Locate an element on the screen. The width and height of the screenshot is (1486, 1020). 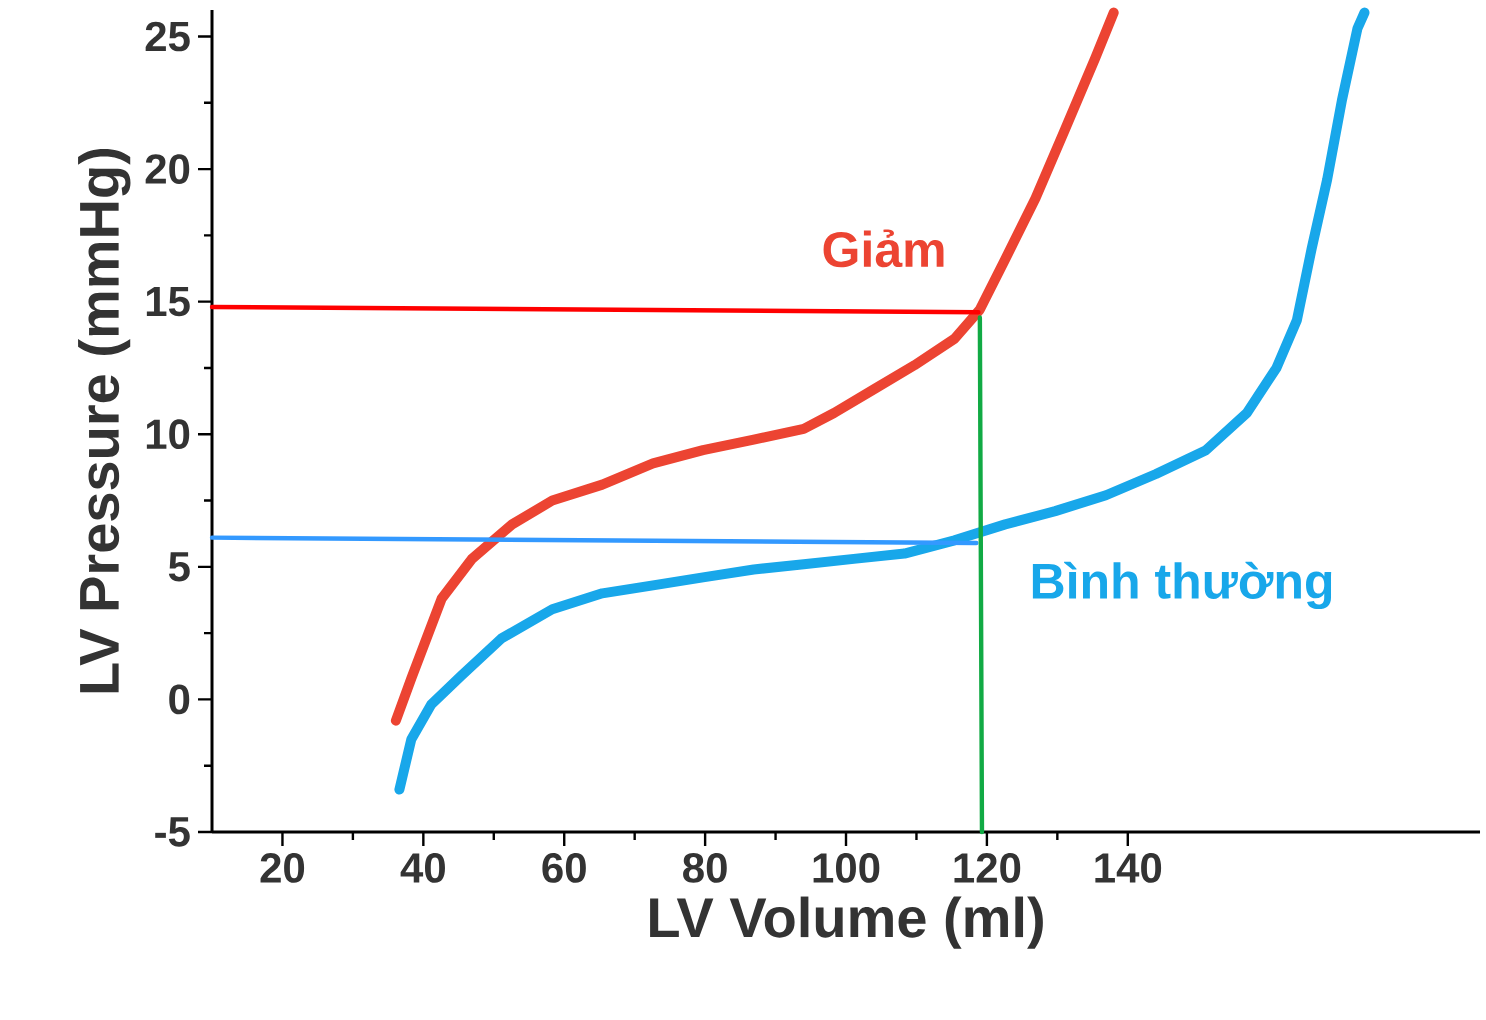
y-tick-label: 20 is located at coordinates (167, 169).